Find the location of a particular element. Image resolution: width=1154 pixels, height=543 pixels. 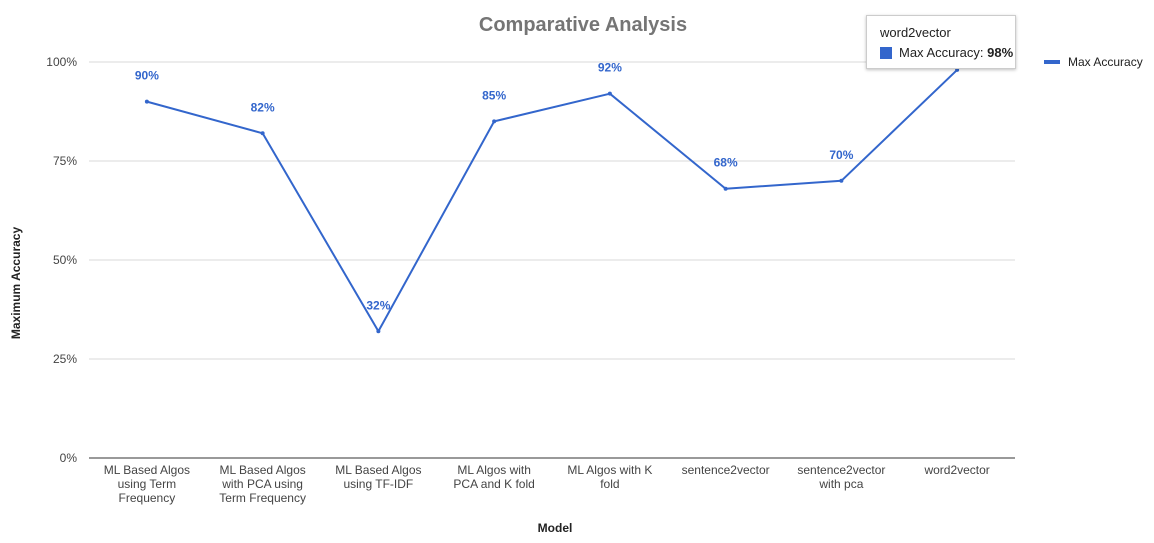

y-tick-label: 75% is located at coordinates (65, 161).